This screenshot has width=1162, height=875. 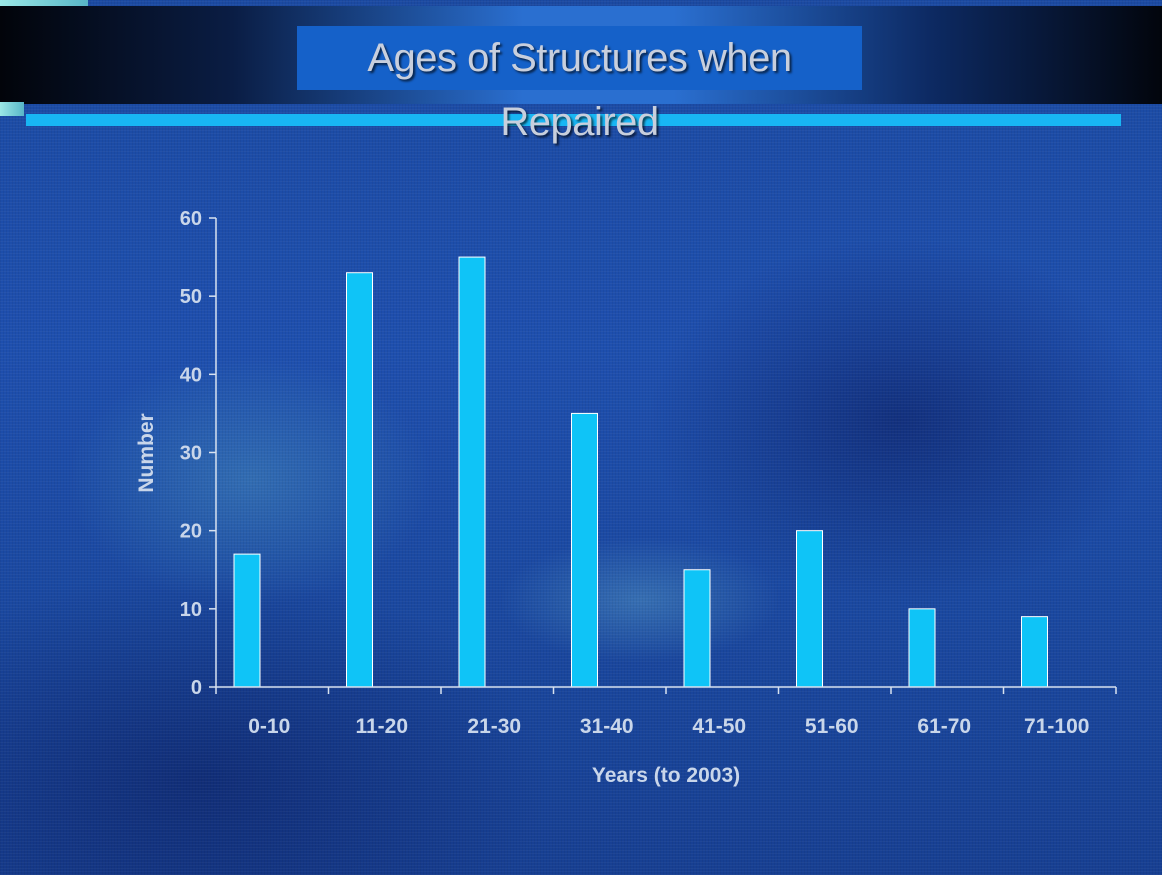 What do you see at coordinates (191, 532) in the screenshot?
I see `y-tick-label: 20` at bounding box center [191, 532].